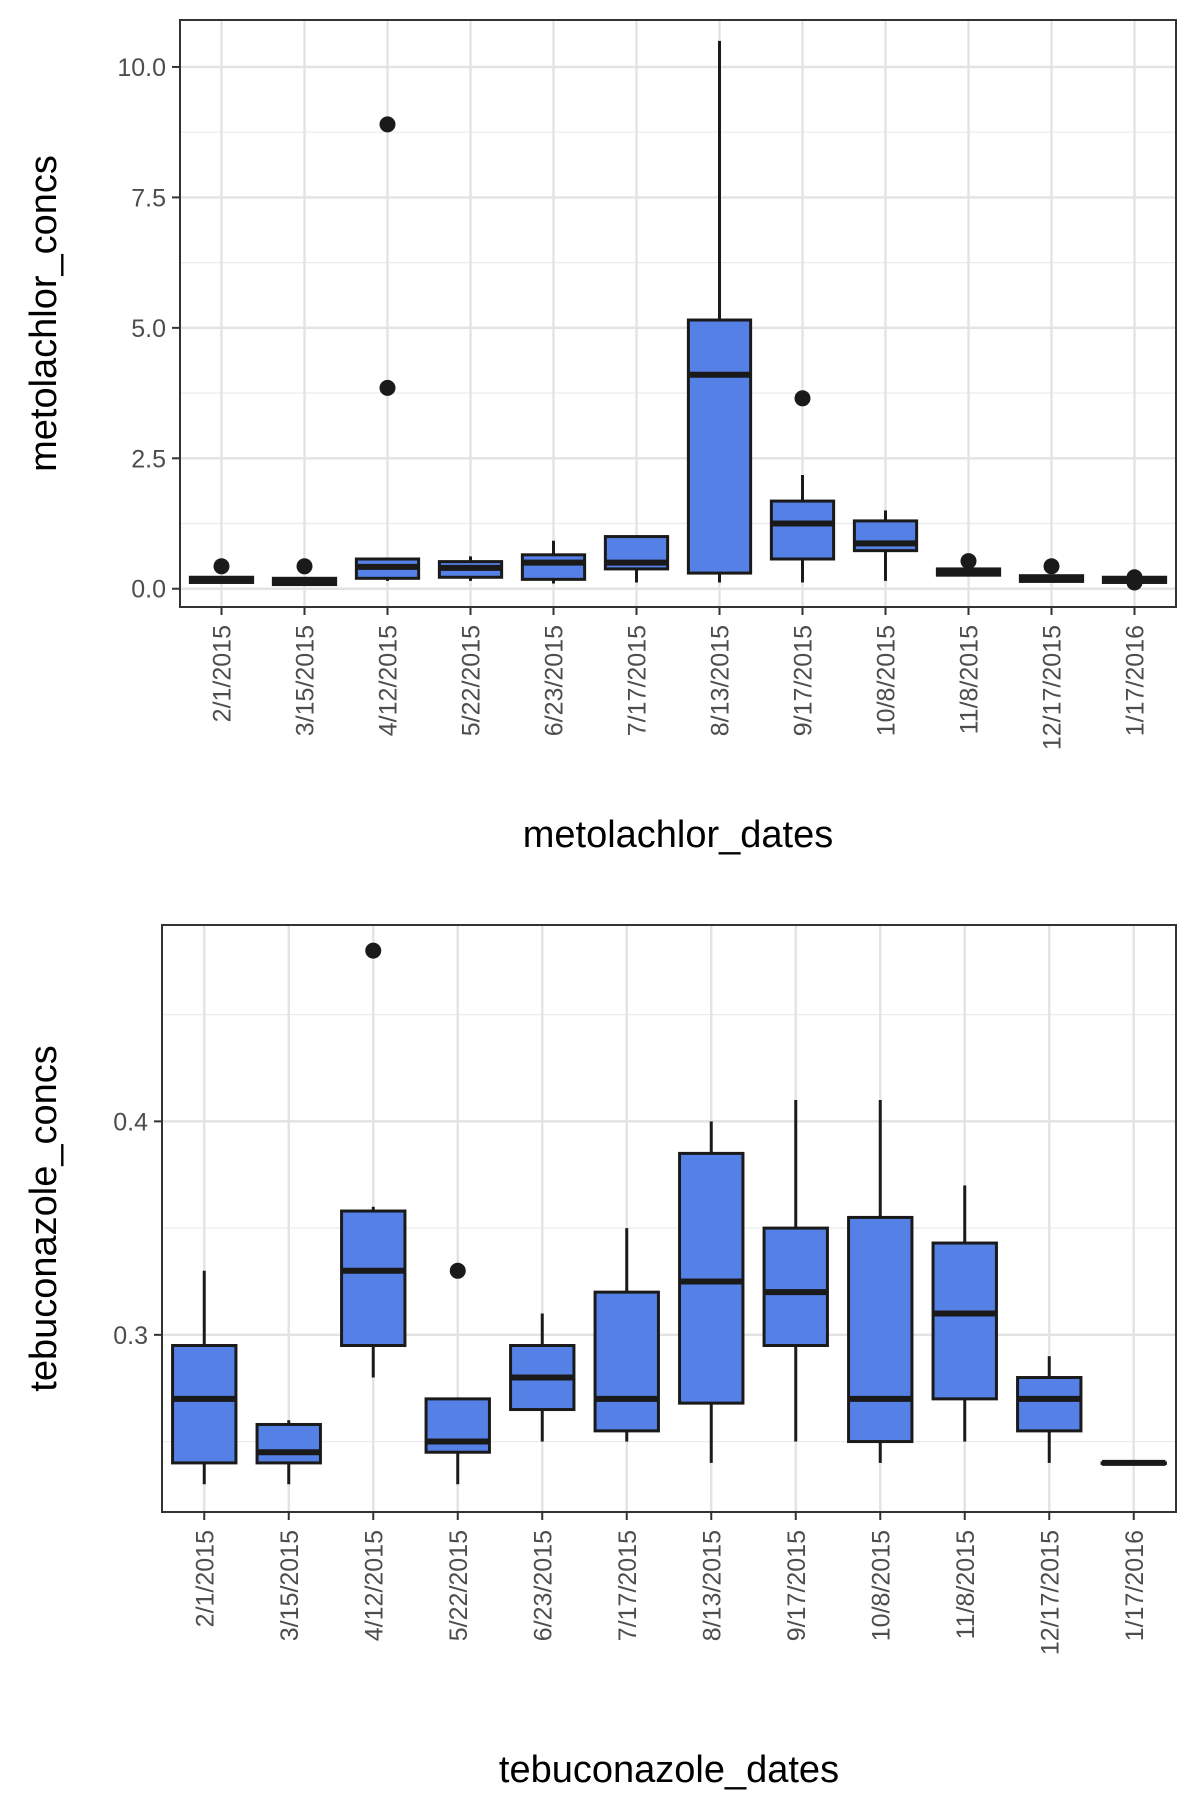 This screenshot has height=1800, width=1200. I want to click on y-tick-label: 5.0, so click(148, 329).